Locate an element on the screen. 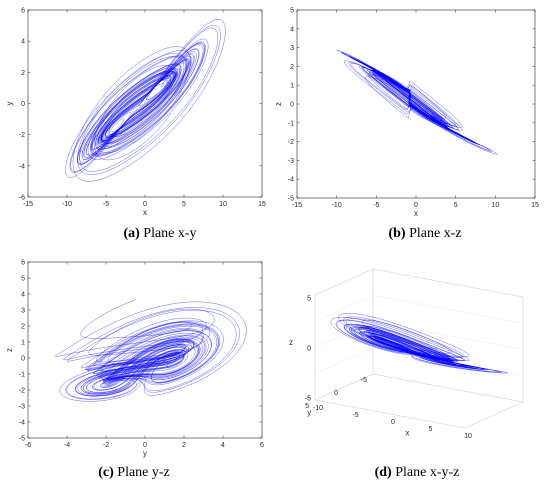 Image resolution: width=550 pixels, height=489 pixels. caption-c: (c) Plane y-z is located at coordinates (134, 473).